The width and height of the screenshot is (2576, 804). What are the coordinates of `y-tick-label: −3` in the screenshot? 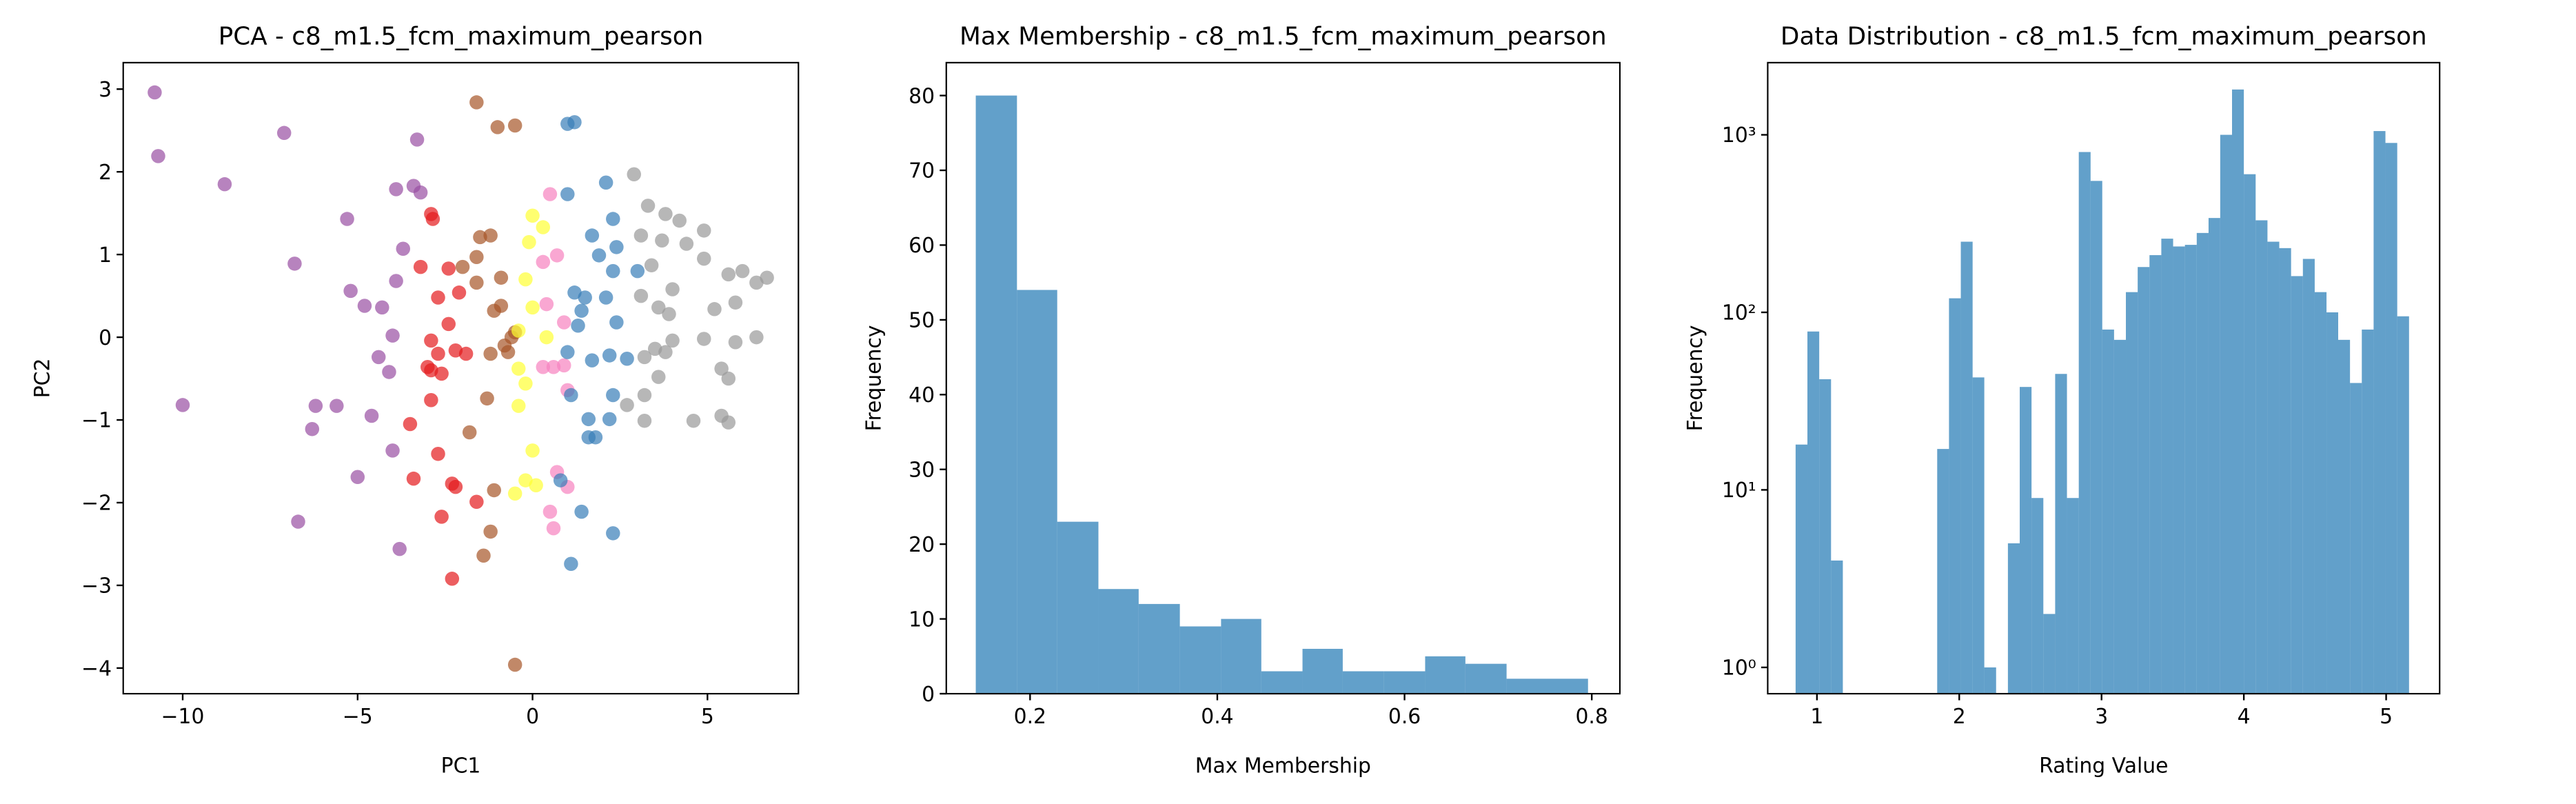 It's located at (96, 586).